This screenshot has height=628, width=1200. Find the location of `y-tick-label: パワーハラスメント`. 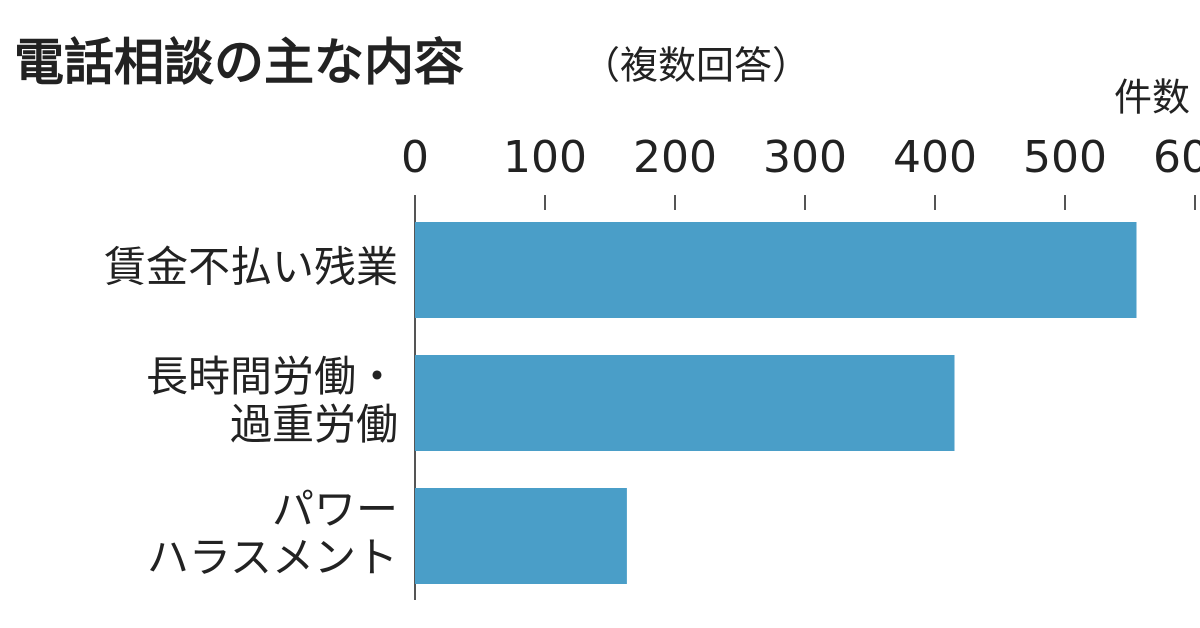

y-tick-label: パワーハラスメント is located at coordinates (272, 533).